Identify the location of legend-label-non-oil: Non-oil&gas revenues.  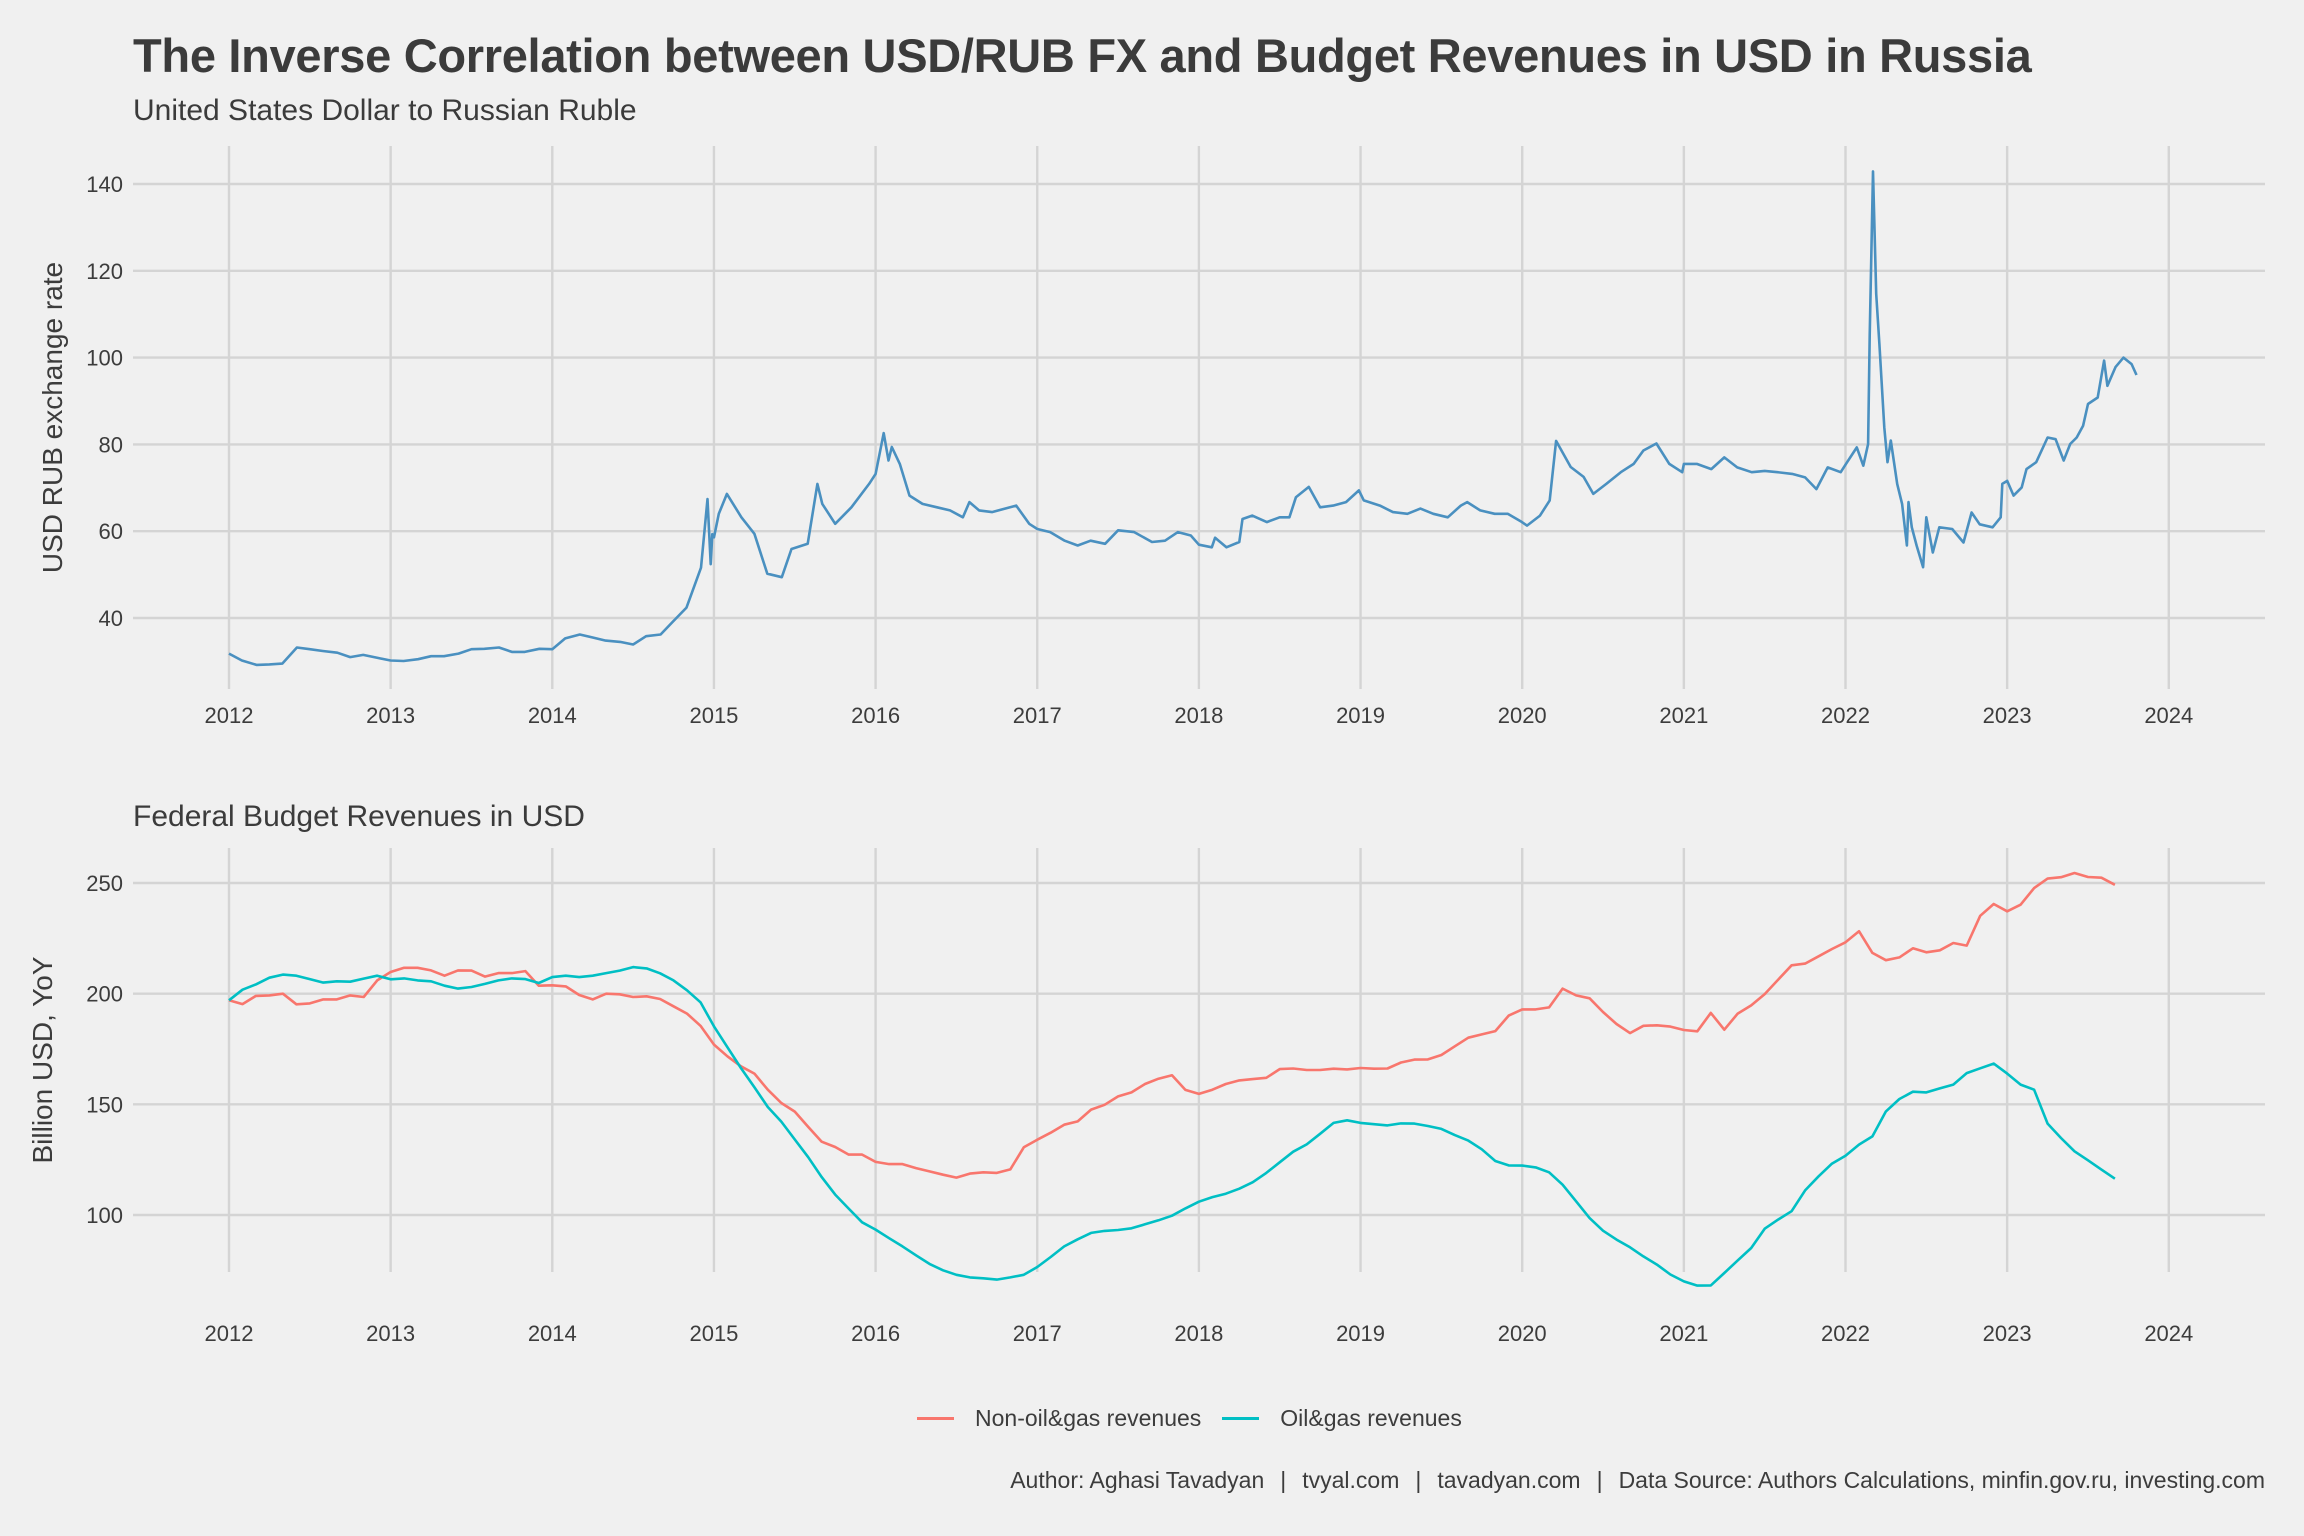
(1088, 1417).